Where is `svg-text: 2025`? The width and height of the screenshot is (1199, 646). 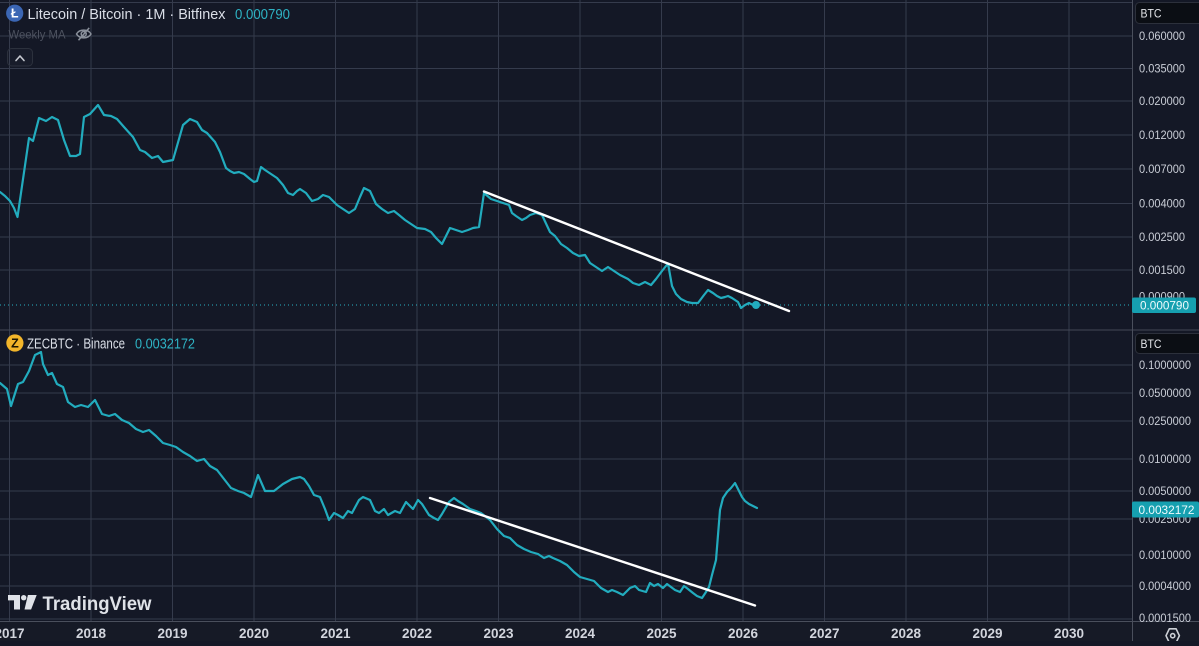 svg-text: 2025 is located at coordinates (661, 633).